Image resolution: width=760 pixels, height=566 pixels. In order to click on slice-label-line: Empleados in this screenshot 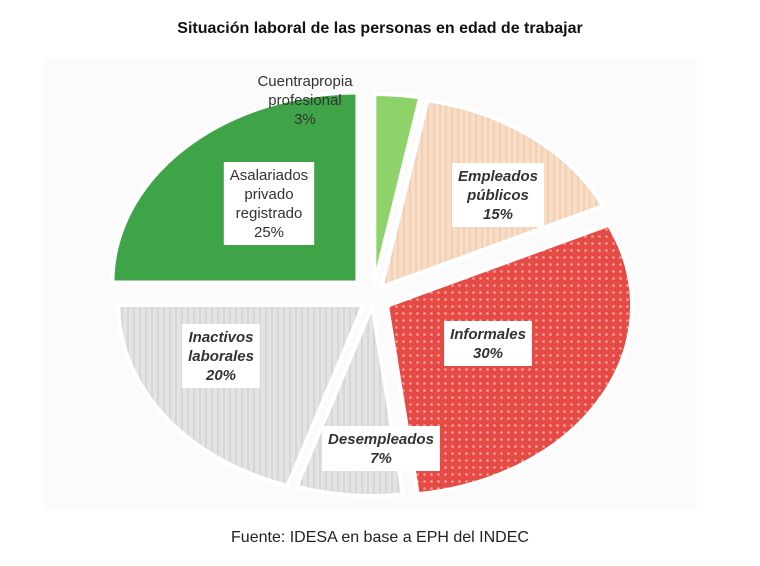, I will do `click(498, 176)`.